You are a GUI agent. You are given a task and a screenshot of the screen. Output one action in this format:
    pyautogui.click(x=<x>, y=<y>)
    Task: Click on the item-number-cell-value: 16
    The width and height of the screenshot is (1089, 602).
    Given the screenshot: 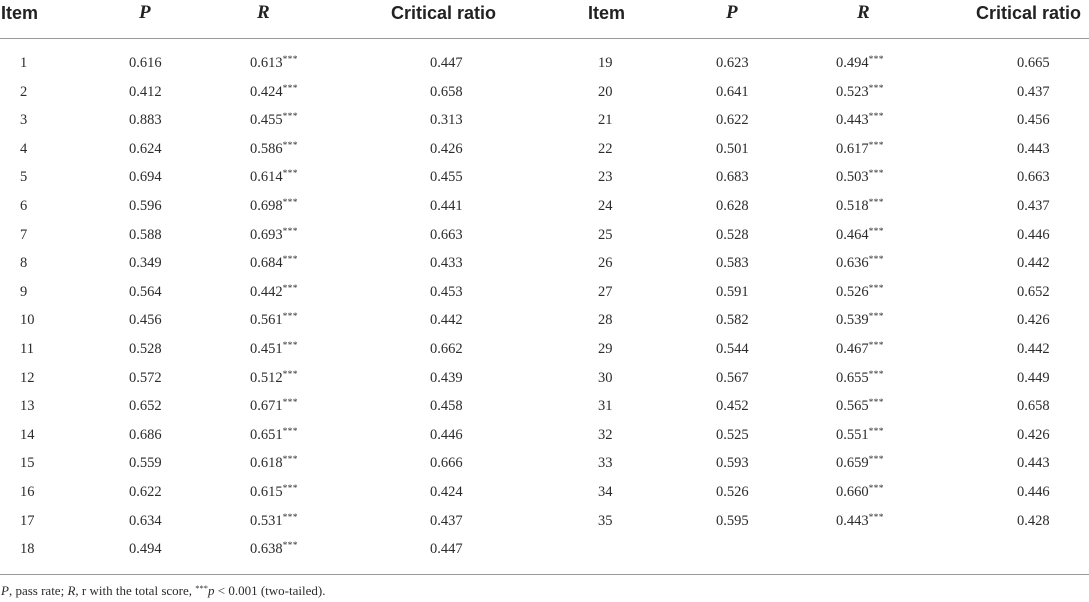 What is the action you would take?
    pyautogui.click(x=27, y=492)
    